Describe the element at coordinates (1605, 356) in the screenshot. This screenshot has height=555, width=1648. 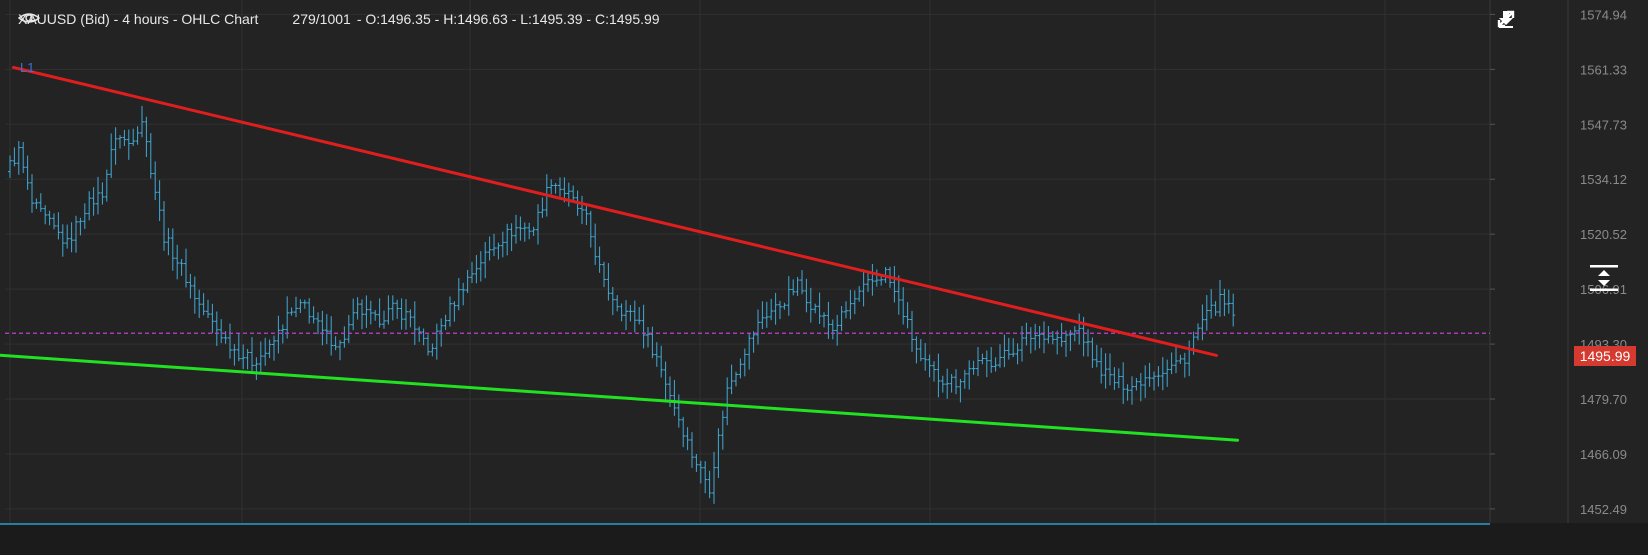
I see `last-price-tag: 1495.99` at that location.